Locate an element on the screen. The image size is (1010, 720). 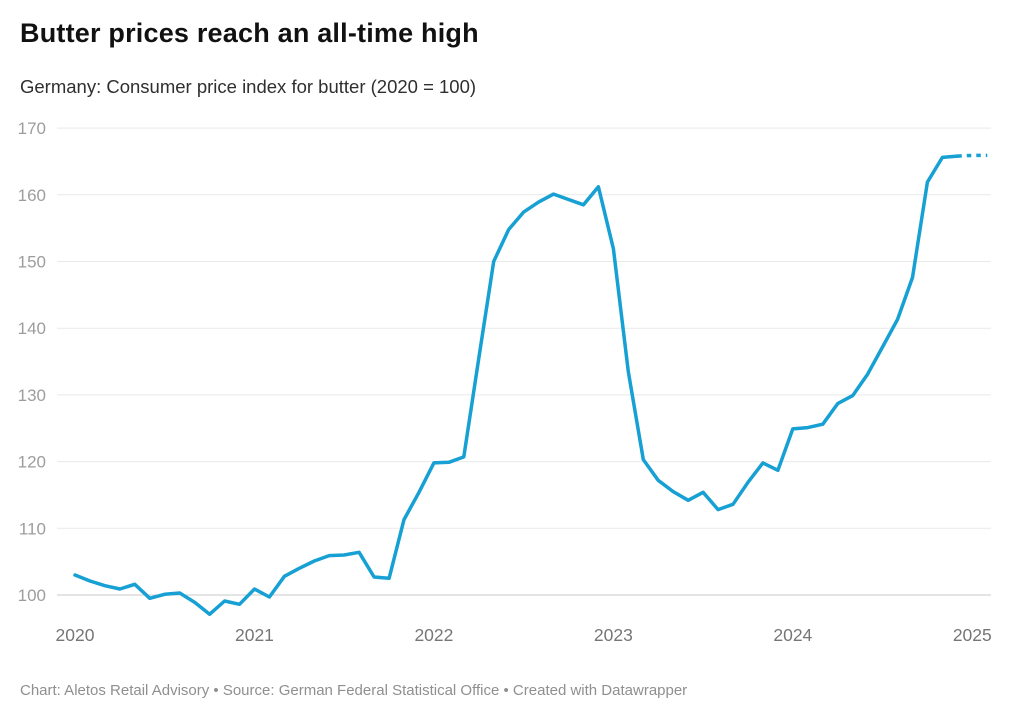
y-tick-label: 140 is located at coordinates (32, 328).